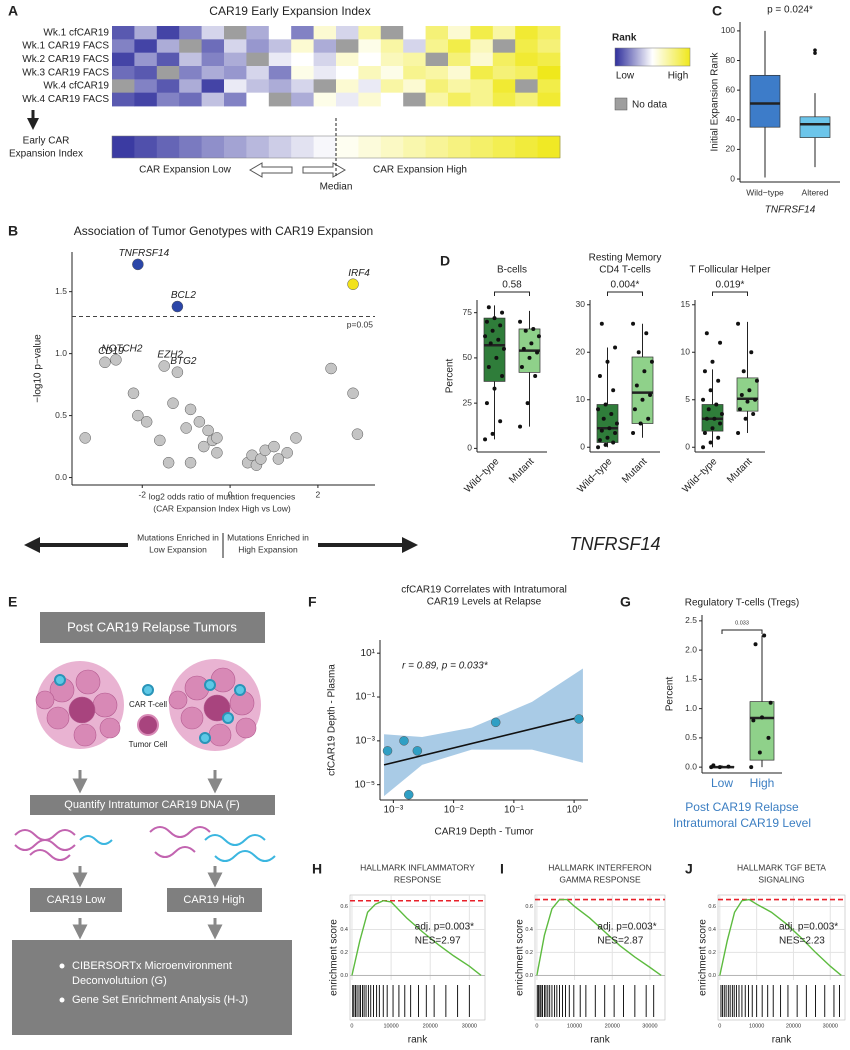 The image size is (850, 1050). I want to click on point-label: IRF4, so click(359, 273).